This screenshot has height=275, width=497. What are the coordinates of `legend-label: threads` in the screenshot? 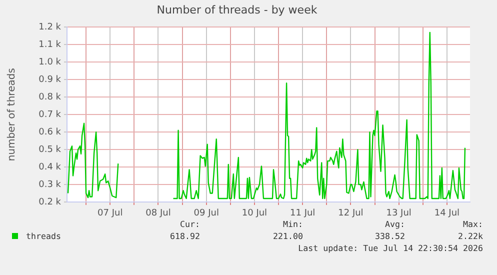 It's located at (43, 236).